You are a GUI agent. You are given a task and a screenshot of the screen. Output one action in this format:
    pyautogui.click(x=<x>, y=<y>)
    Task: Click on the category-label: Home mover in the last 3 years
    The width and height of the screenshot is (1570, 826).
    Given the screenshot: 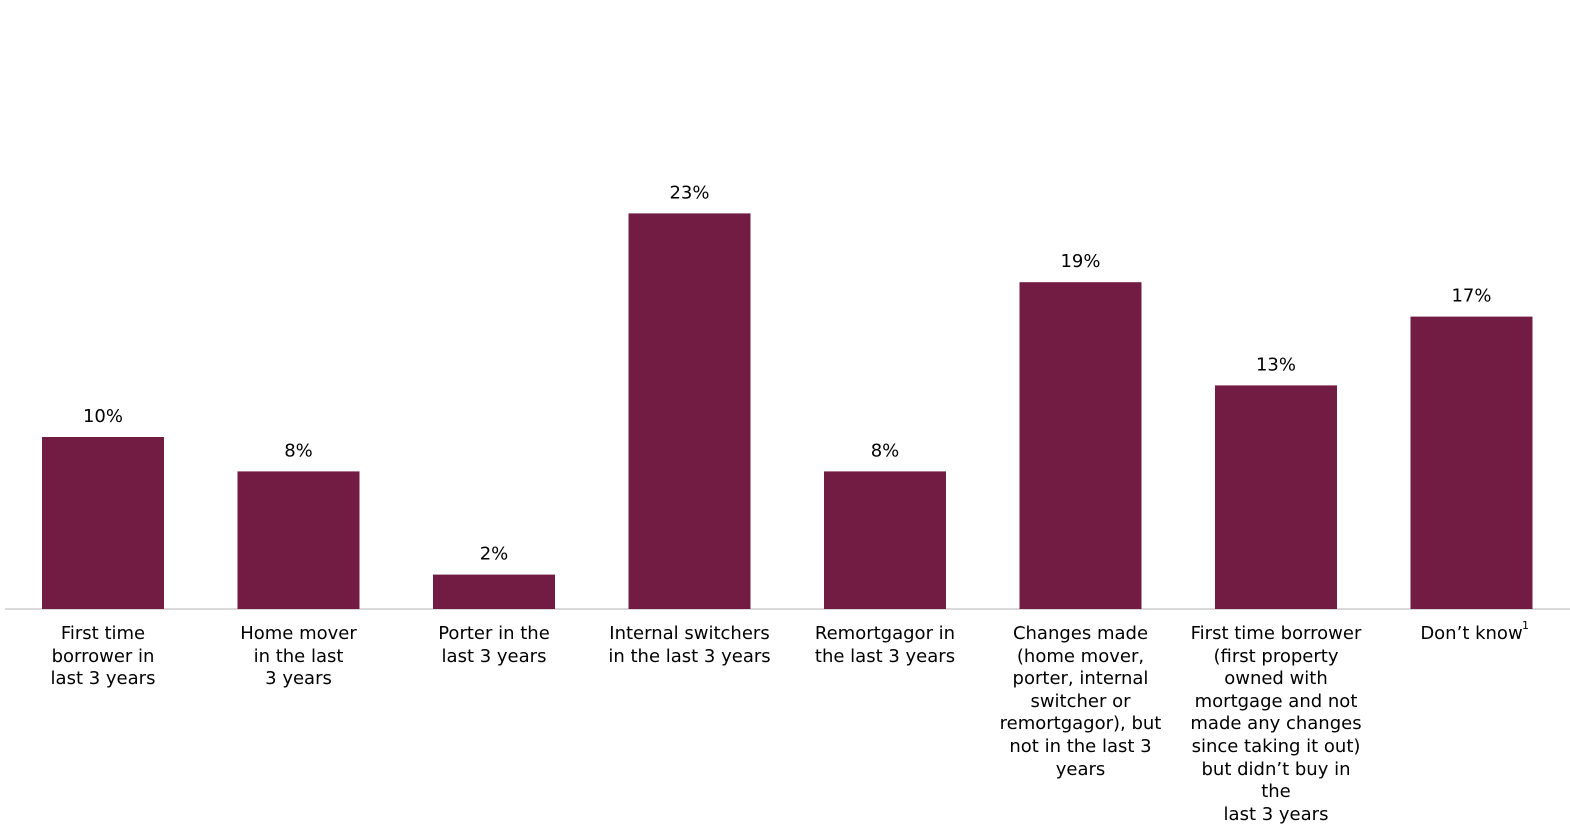 What is the action you would take?
    pyautogui.click(x=298, y=656)
    